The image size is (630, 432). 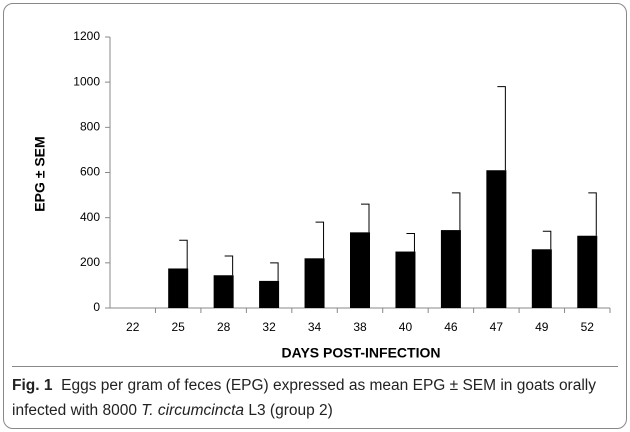 I want to click on y-tick-label: 400, so click(x=90, y=217).